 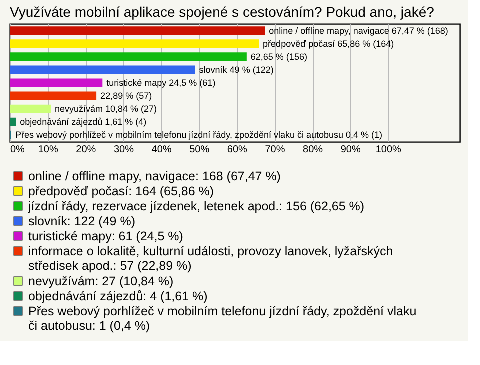 I want to click on x-tick-label: 80%, so click(x=313, y=150).